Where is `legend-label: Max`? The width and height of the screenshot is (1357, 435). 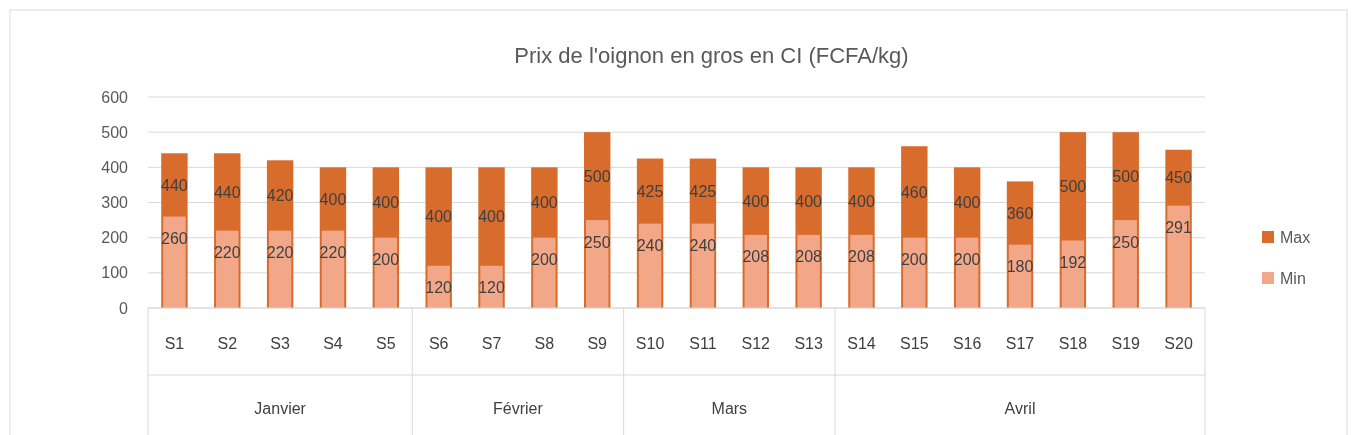 legend-label: Max is located at coordinates (1295, 237).